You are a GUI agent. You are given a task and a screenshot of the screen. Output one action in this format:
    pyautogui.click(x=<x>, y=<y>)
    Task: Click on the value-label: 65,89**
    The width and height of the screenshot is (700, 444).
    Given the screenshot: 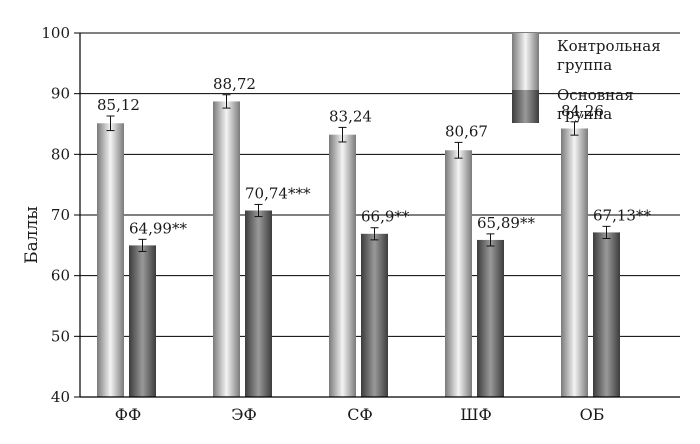 What is the action you would take?
    pyautogui.click(x=506, y=223)
    